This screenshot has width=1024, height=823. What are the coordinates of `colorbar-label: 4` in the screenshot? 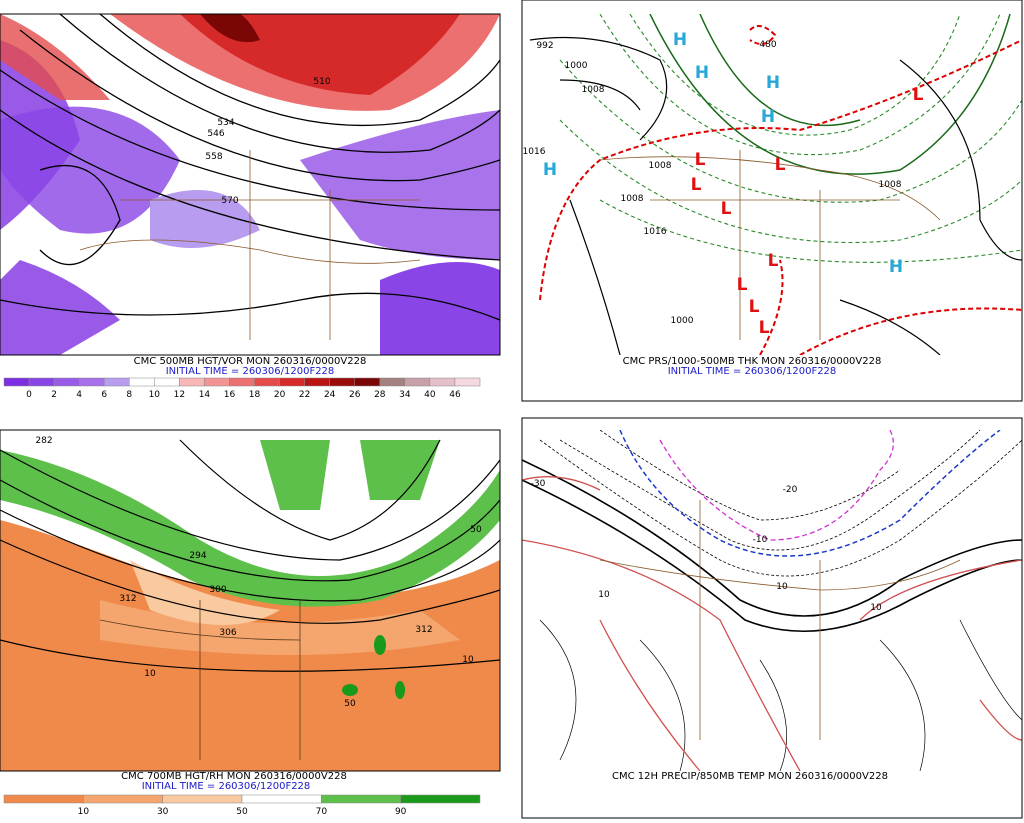 It's located at (79, 395).